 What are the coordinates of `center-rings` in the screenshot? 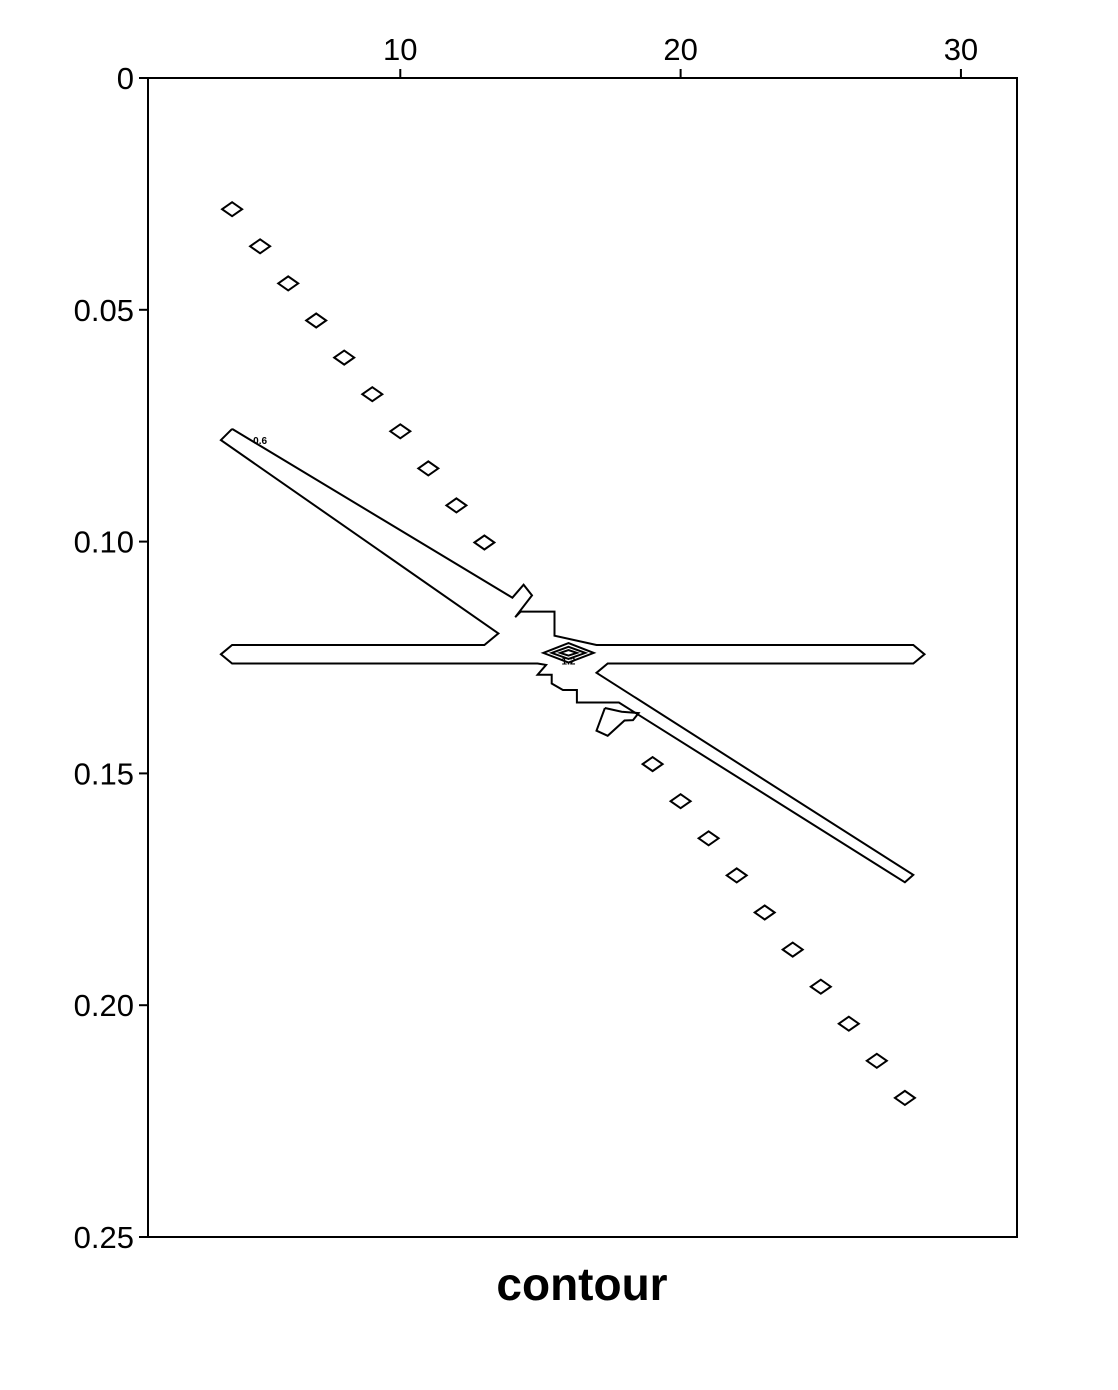 It's located at (568, 653).